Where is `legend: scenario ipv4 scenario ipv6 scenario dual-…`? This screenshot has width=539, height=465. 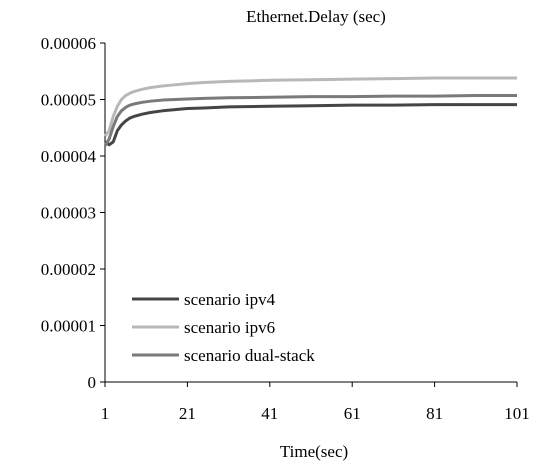
legend: scenario ipv4 scenario ipv6 scenario dual-… is located at coordinates (223, 327).